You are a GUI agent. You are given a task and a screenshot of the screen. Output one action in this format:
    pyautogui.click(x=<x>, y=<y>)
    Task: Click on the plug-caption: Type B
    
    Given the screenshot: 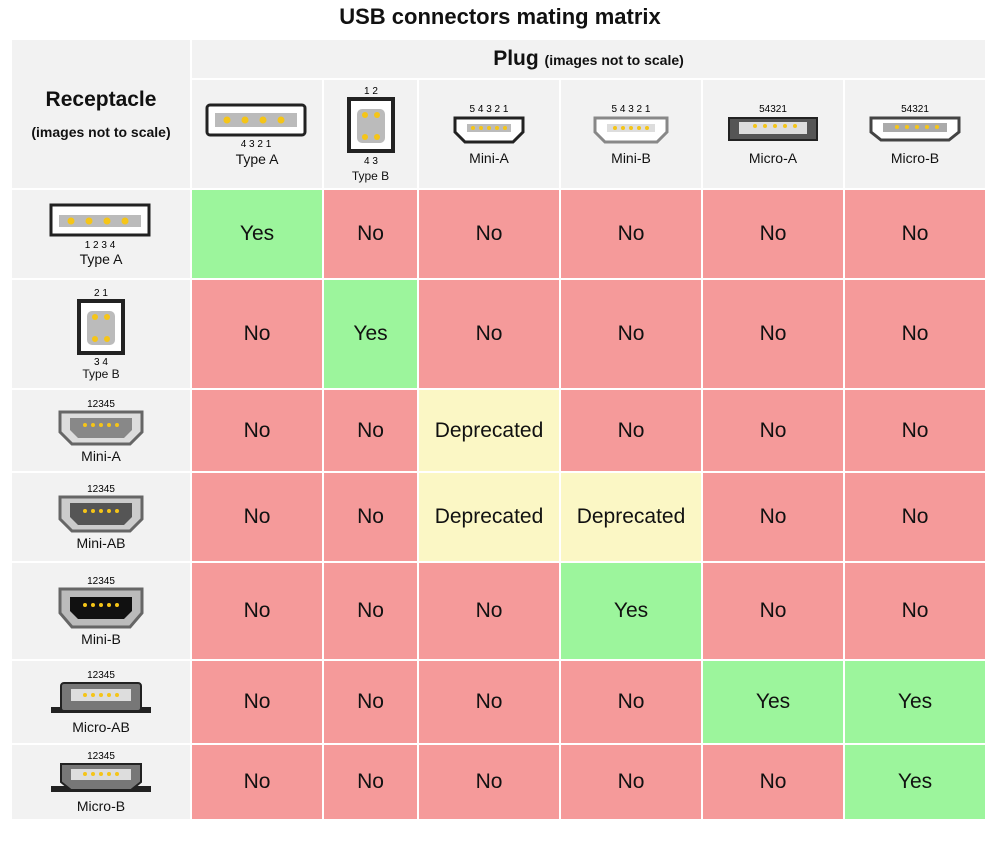 What is the action you would take?
    pyautogui.click(x=370, y=176)
    